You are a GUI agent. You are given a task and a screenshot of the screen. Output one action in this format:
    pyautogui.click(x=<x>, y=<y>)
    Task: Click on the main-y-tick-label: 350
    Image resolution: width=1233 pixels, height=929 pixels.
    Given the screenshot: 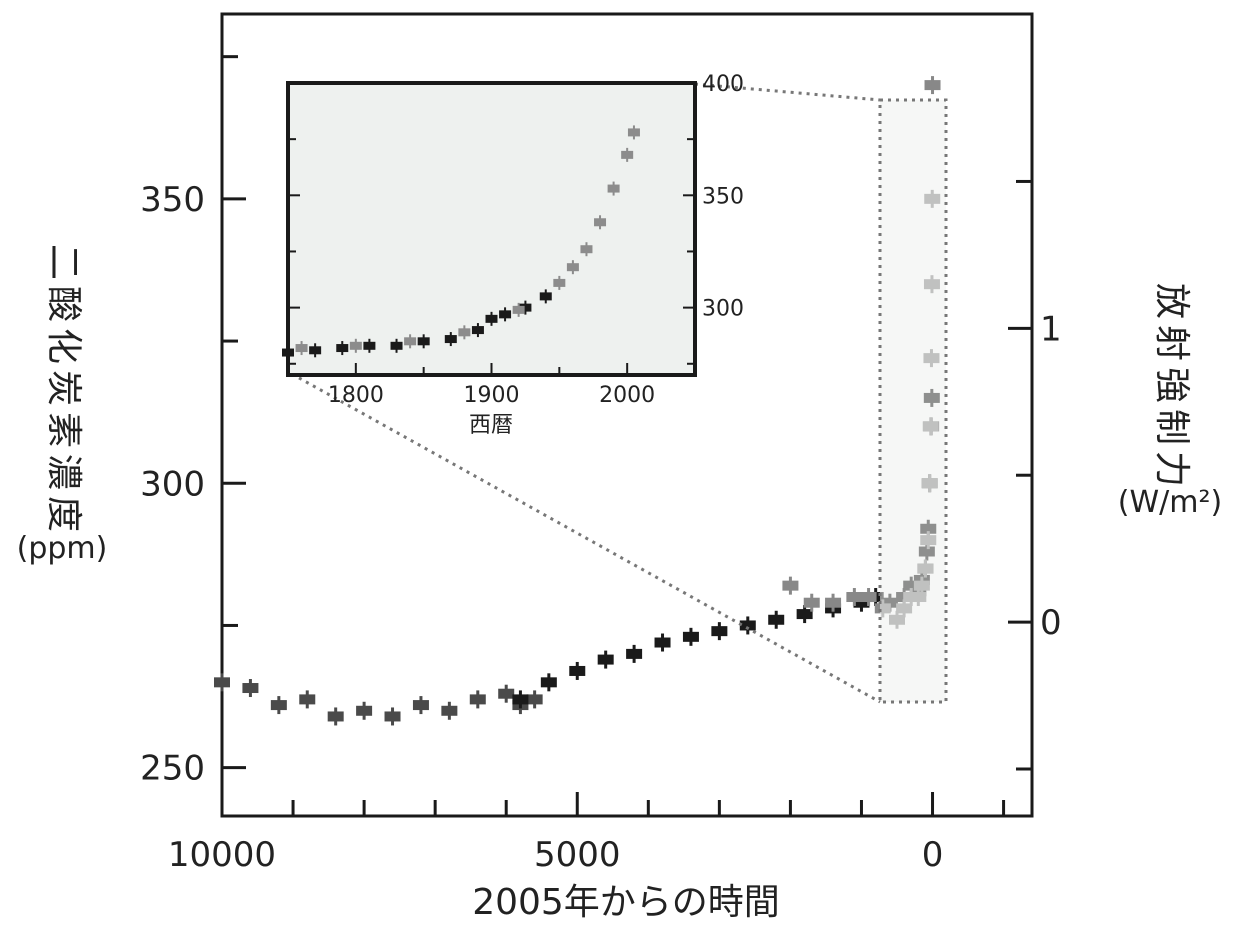 What is the action you would take?
    pyautogui.click(x=172, y=200)
    